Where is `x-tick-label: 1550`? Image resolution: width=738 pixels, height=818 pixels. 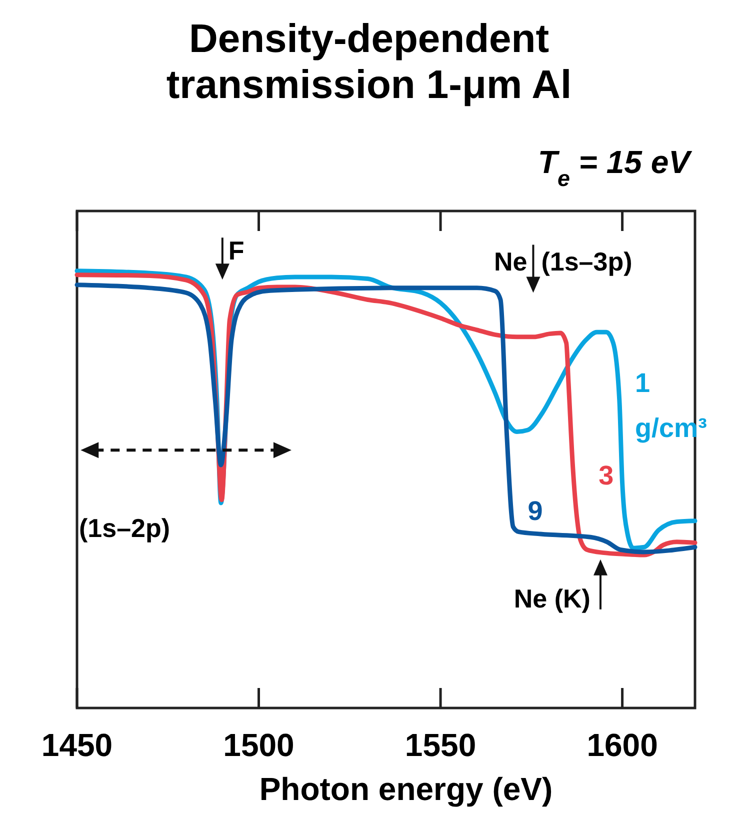 x-tick-label: 1550 is located at coordinates (440, 745).